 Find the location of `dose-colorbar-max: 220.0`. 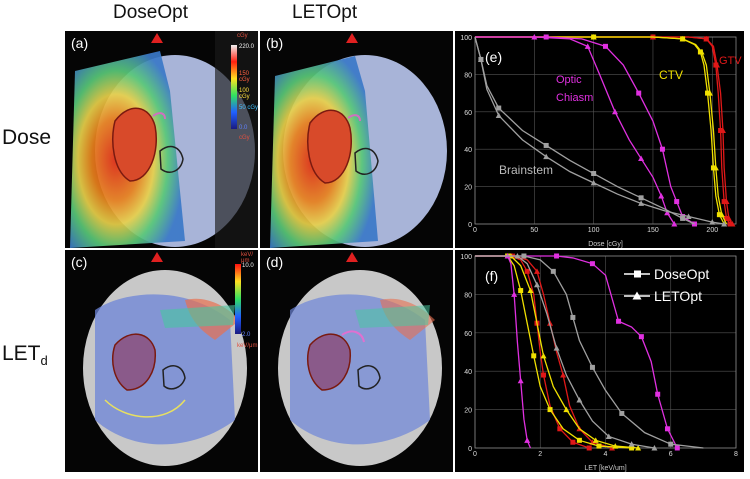

dose-colorbar-max: 220.0 is located at coordinates (247, 47).